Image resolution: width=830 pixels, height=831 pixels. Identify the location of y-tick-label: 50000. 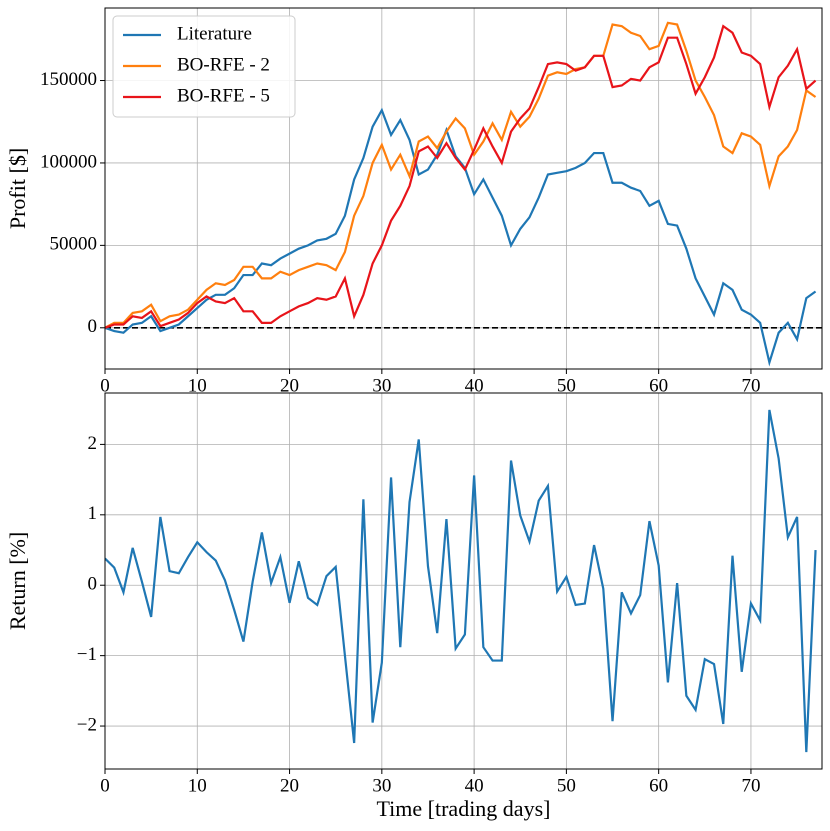
(74, 244).